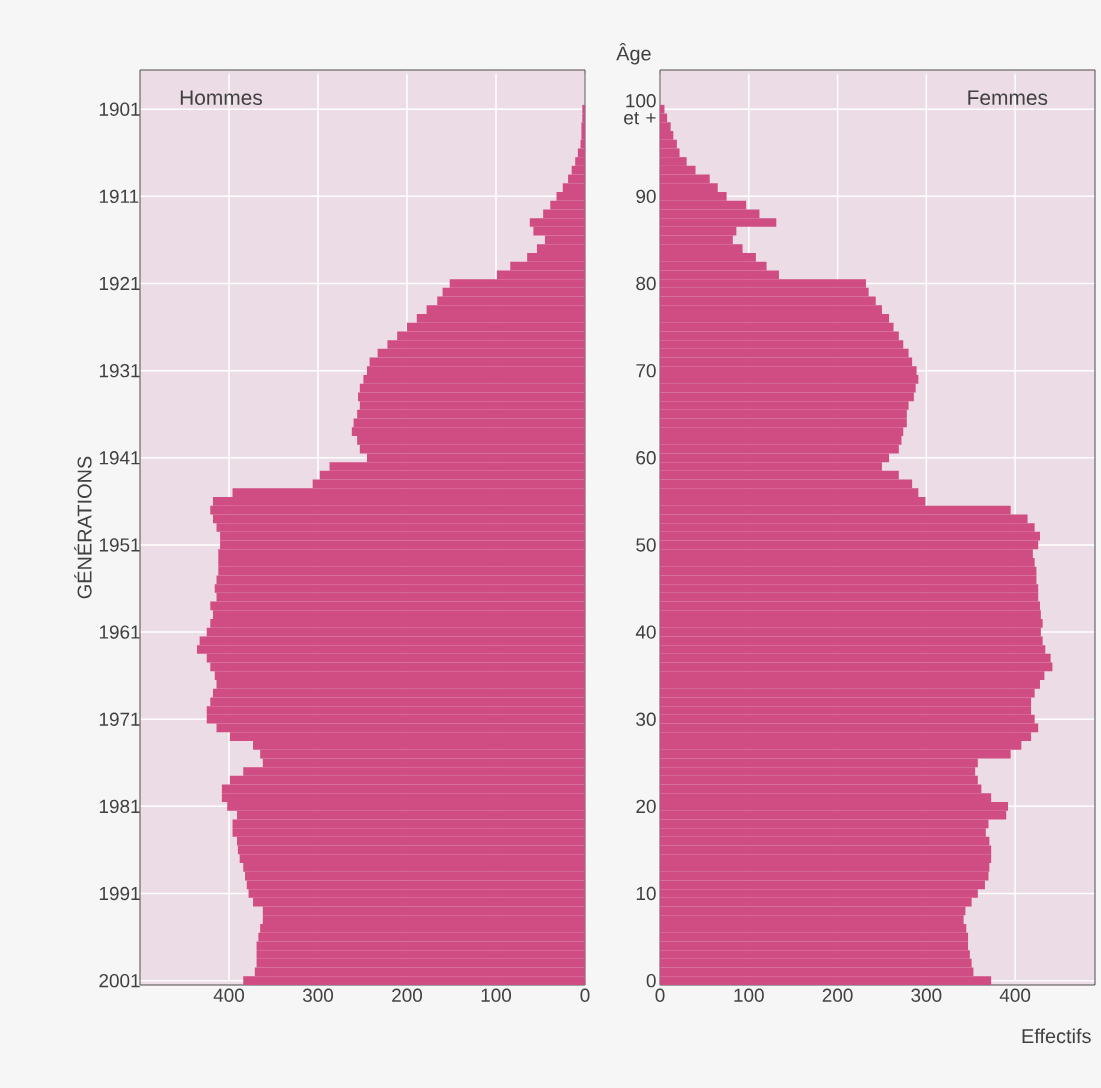 The height and width of the screenshot is (1088, 1101). I want to click on y-tick-label: 60, so click(646, 458).